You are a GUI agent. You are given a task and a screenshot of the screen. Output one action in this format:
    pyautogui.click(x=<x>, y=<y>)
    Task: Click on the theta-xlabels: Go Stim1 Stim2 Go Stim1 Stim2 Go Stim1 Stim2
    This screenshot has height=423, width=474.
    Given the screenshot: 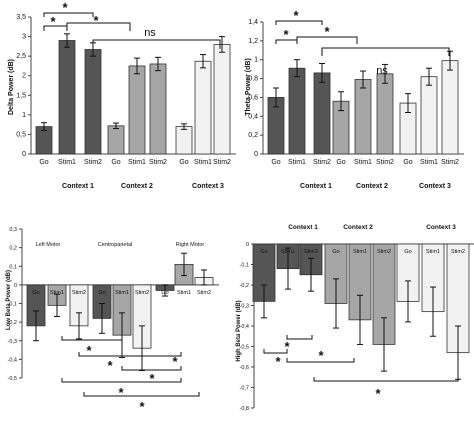 What is the action you would take?
    pyautogui.click(x=365, y=162)
    